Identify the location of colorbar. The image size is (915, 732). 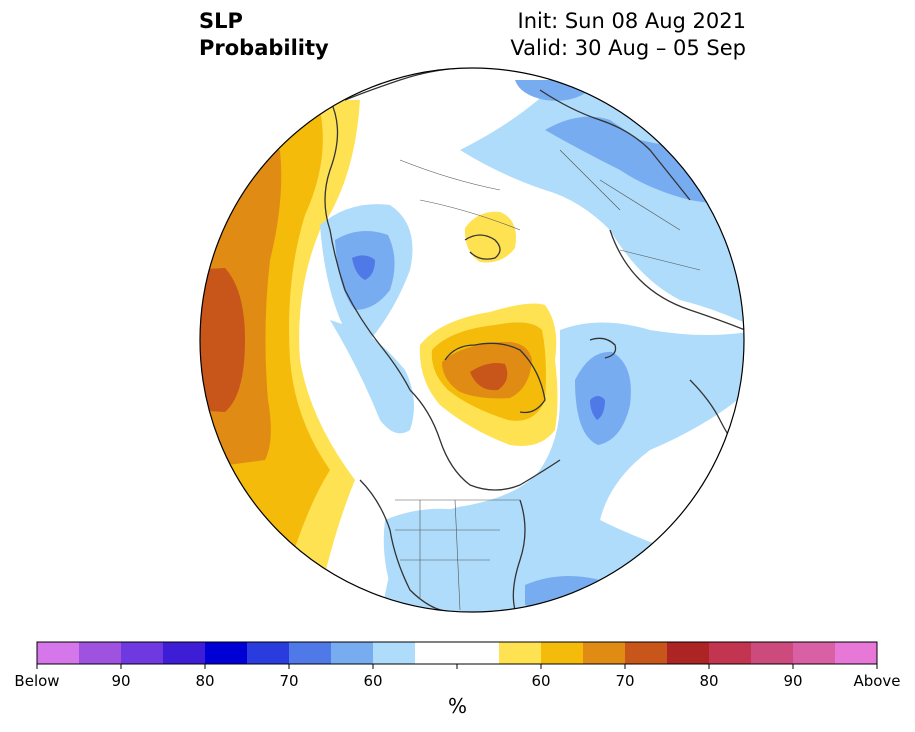
(457, 655).